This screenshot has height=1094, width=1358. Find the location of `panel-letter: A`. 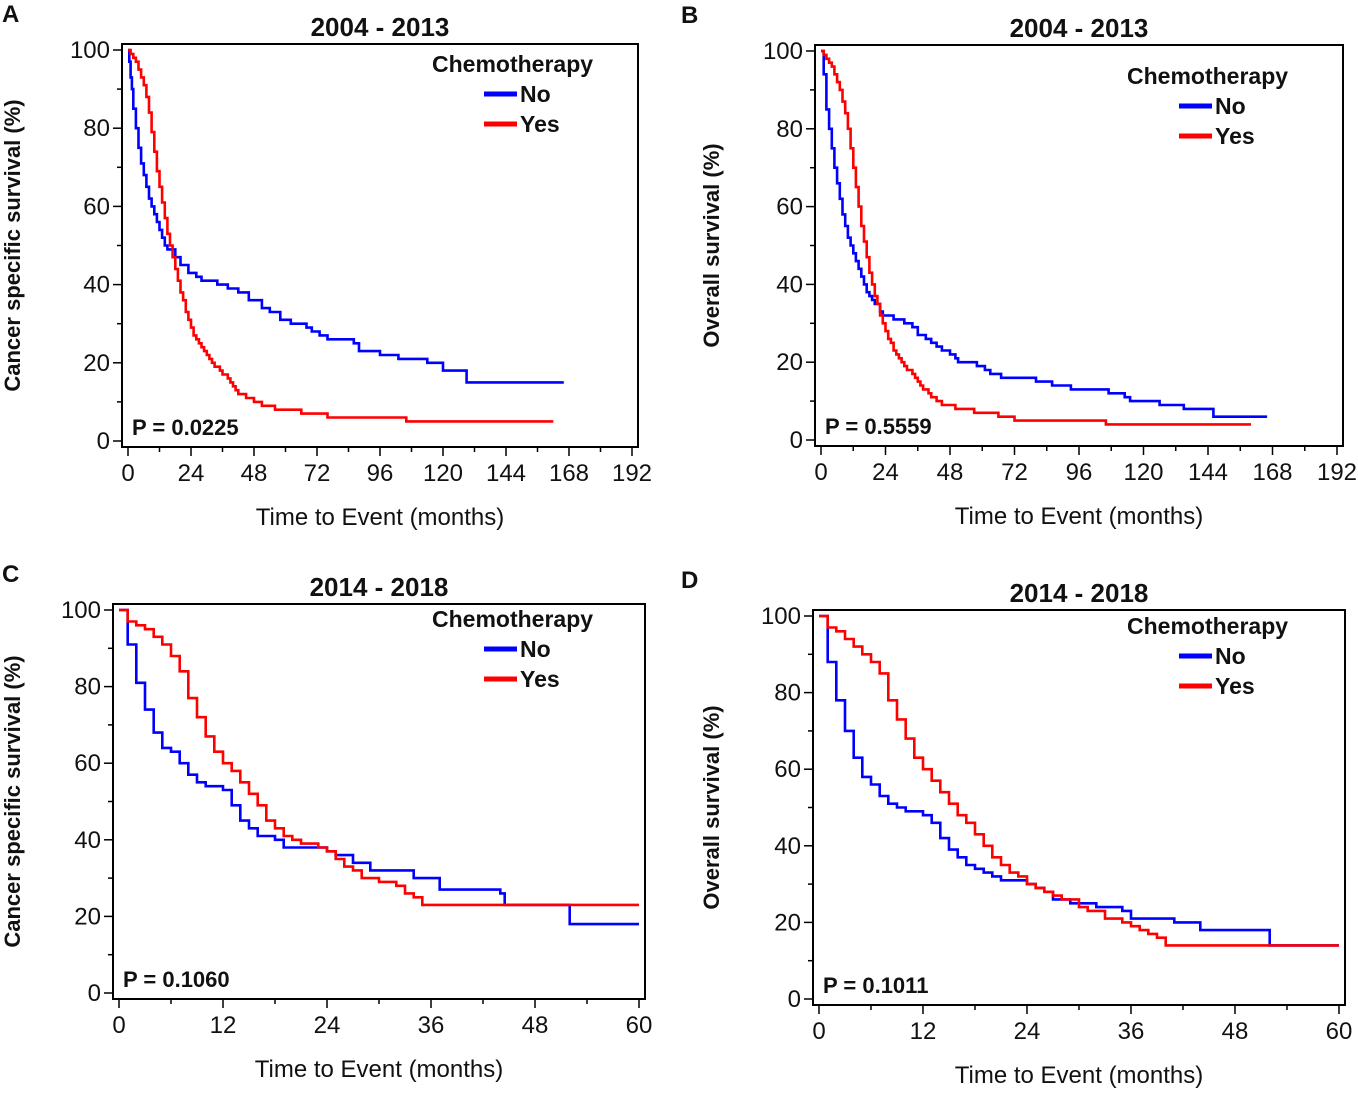

panel-letter: A is located at coordinates (10, 14).